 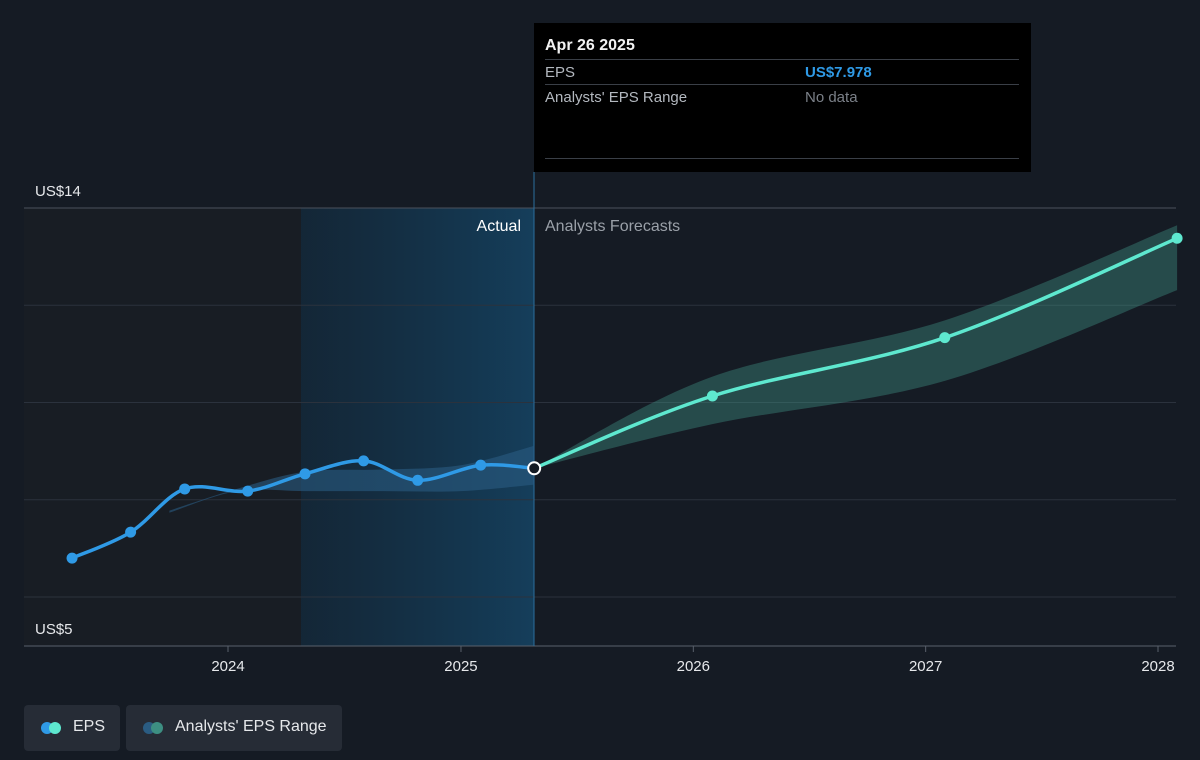 What do you see at coordinates (693, 666) in the screenshot?
I see `x-tick-label: 2026` at bounding box center [693, 666].